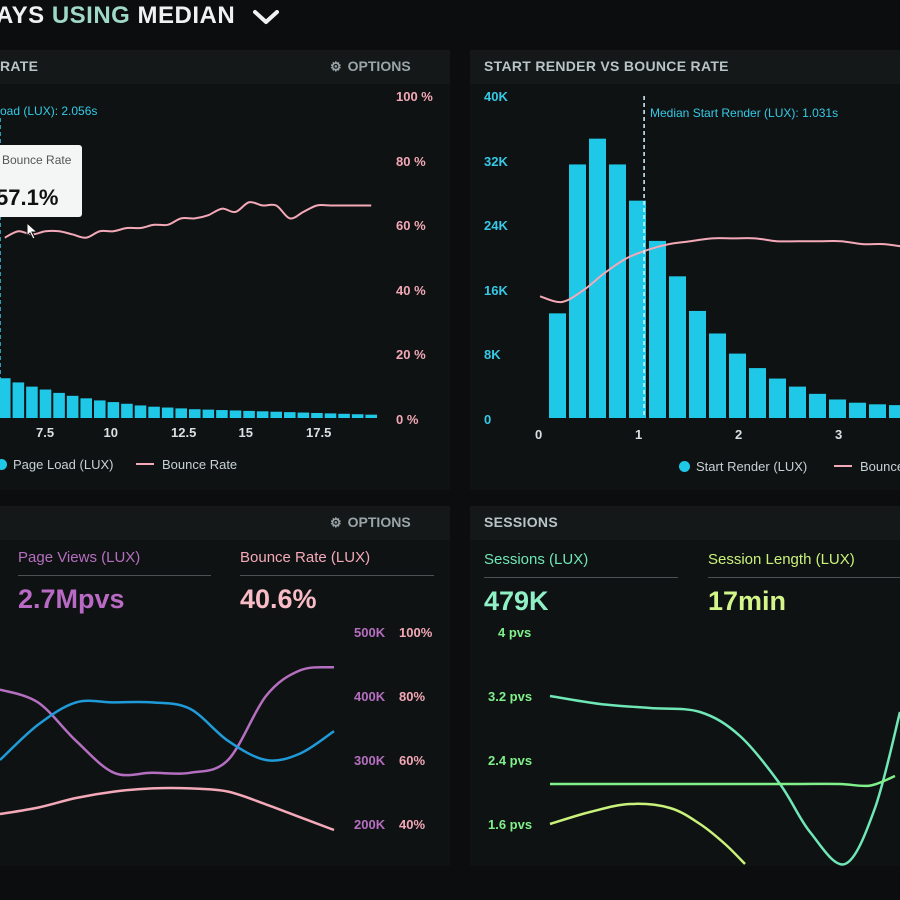  Describe the element at coordinates (684, 466) in the screenshot. I see `legend-dot-icon` at that location.